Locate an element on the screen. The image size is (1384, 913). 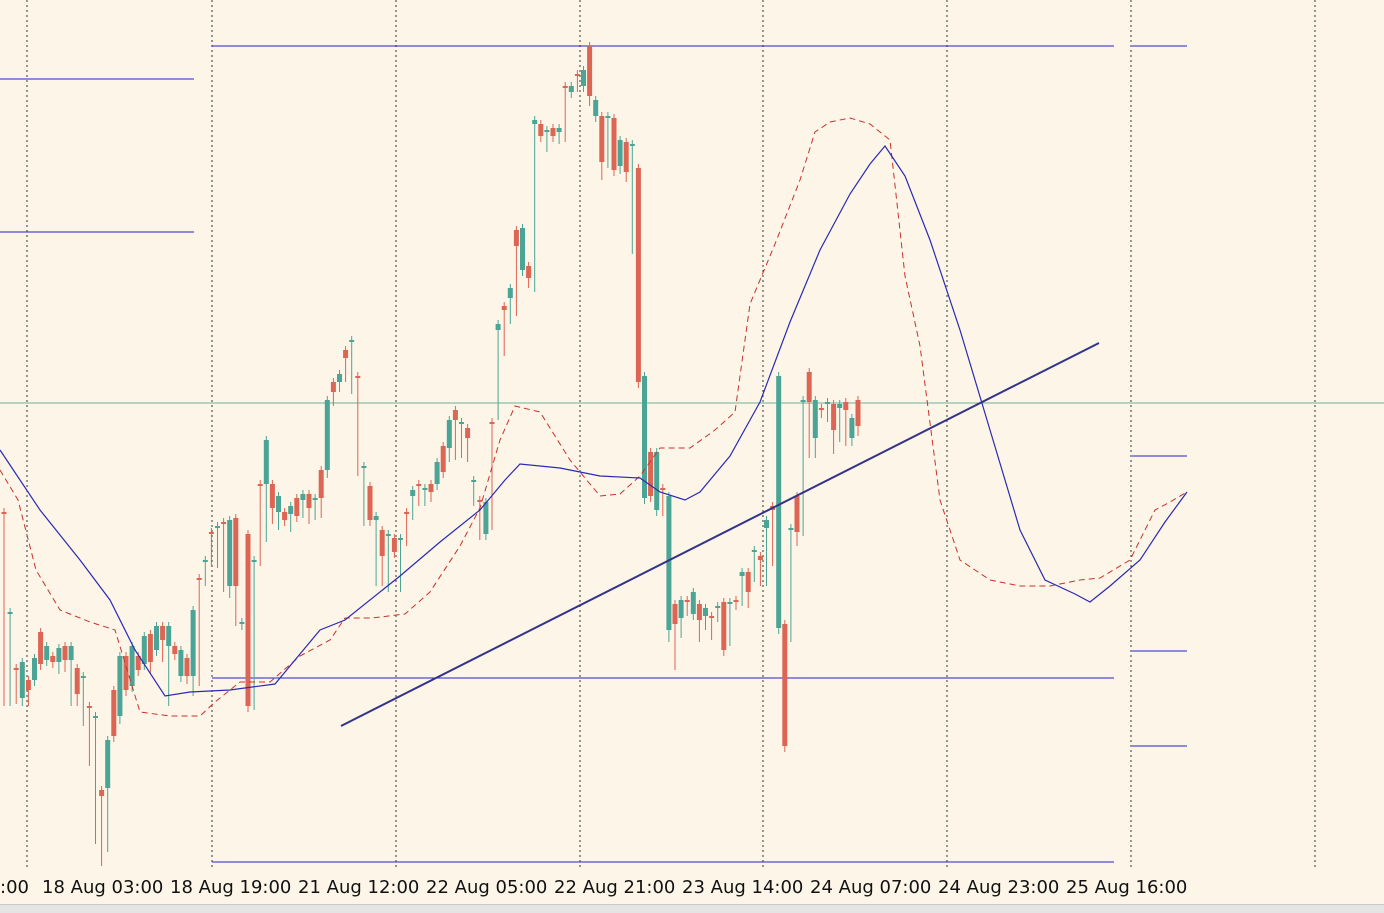
horizontal-scrollbar is located at coordinates (692, 908).